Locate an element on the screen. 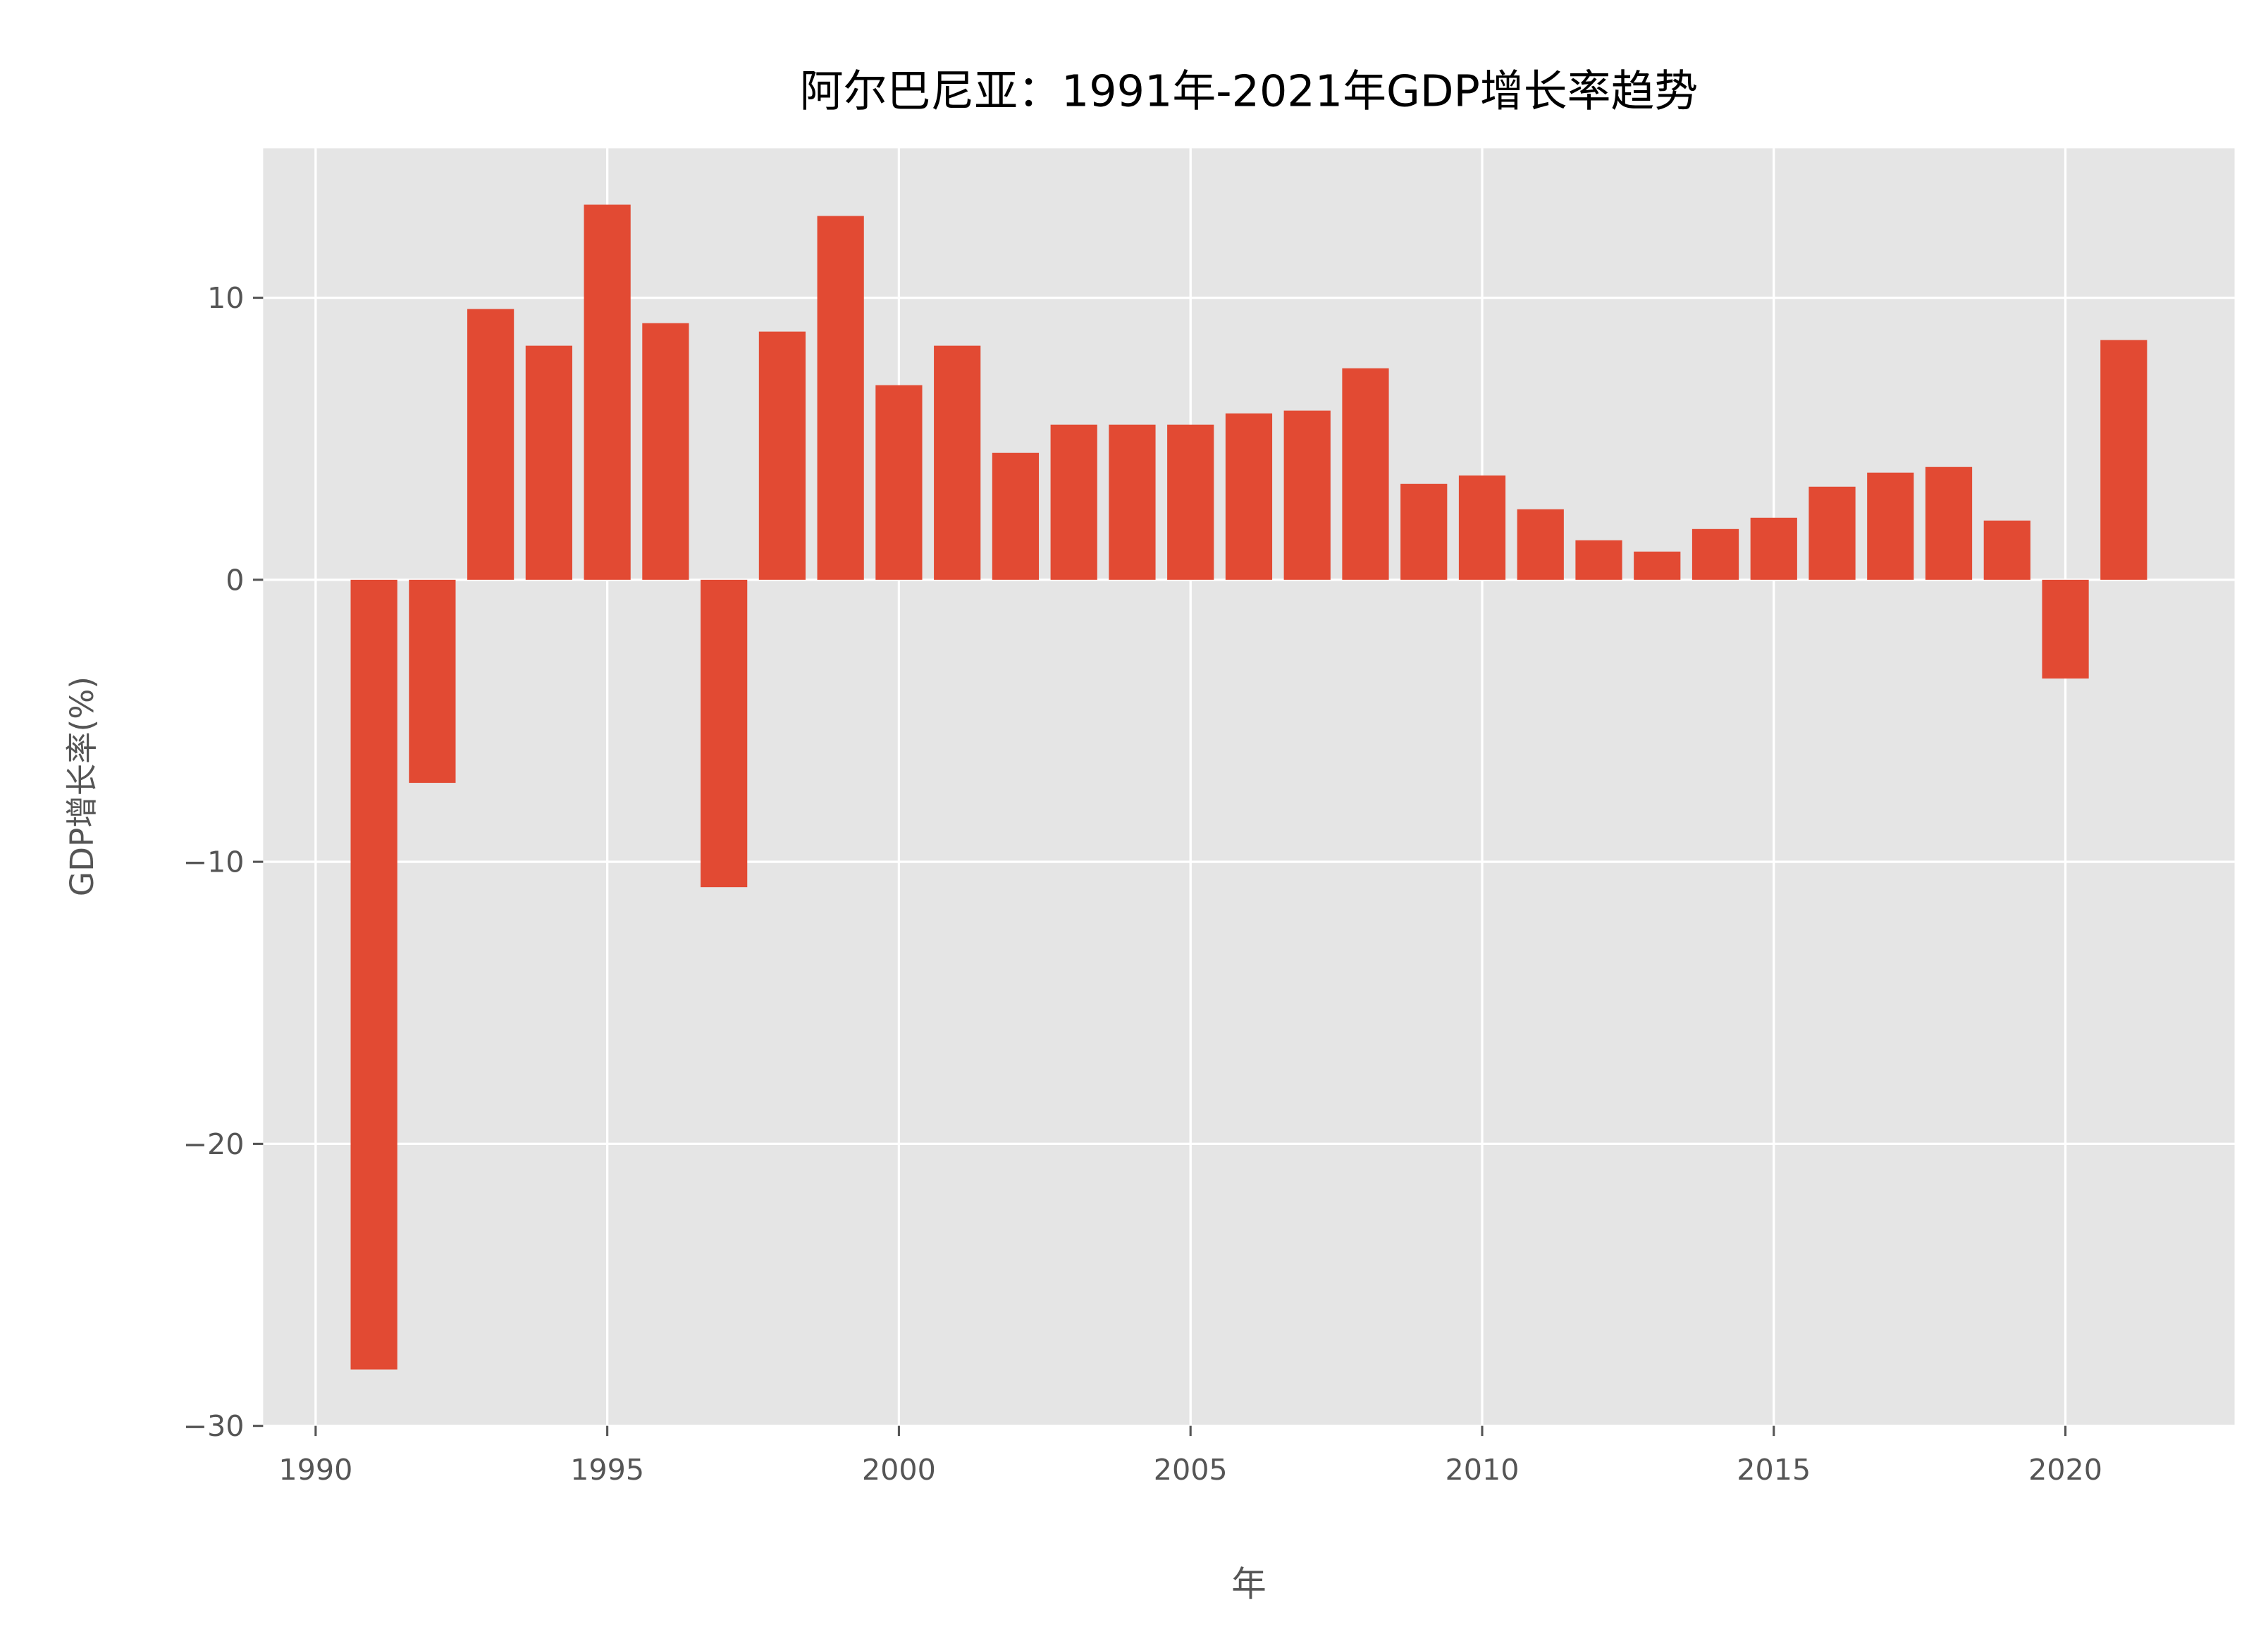 This screenshot has height=1641, width=2268. x-tick-label: 2015 is located at coordinates (1774, 1470).